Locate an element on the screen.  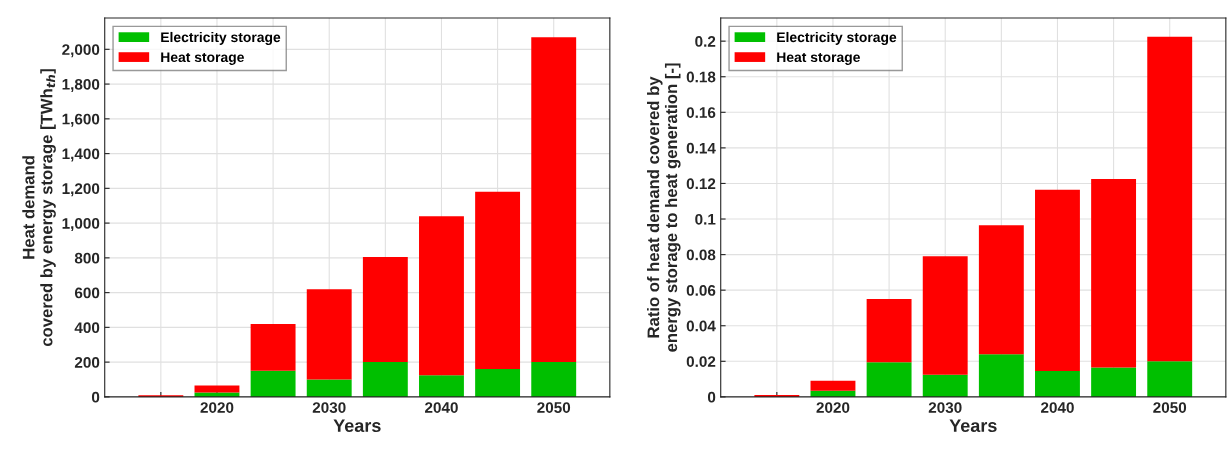
y-tick-label: 0.08 is located at coordinates (701, 255).